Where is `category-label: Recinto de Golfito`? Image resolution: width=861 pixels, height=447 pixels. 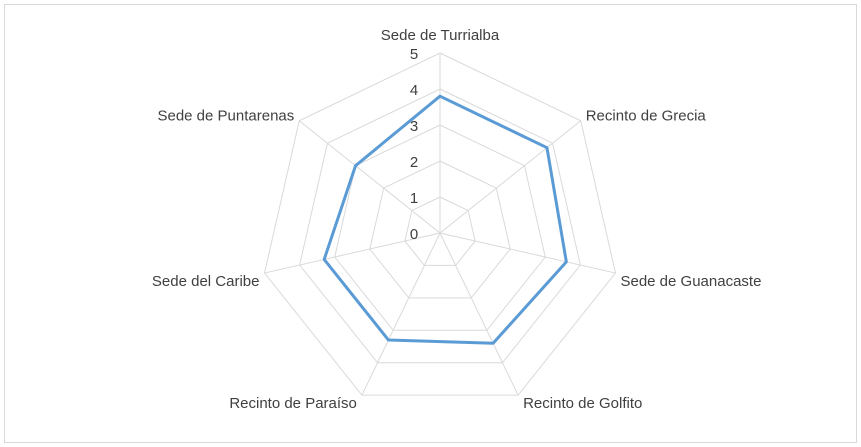
category-label: Recinto de Golfito is located at coordinates (582, 403).